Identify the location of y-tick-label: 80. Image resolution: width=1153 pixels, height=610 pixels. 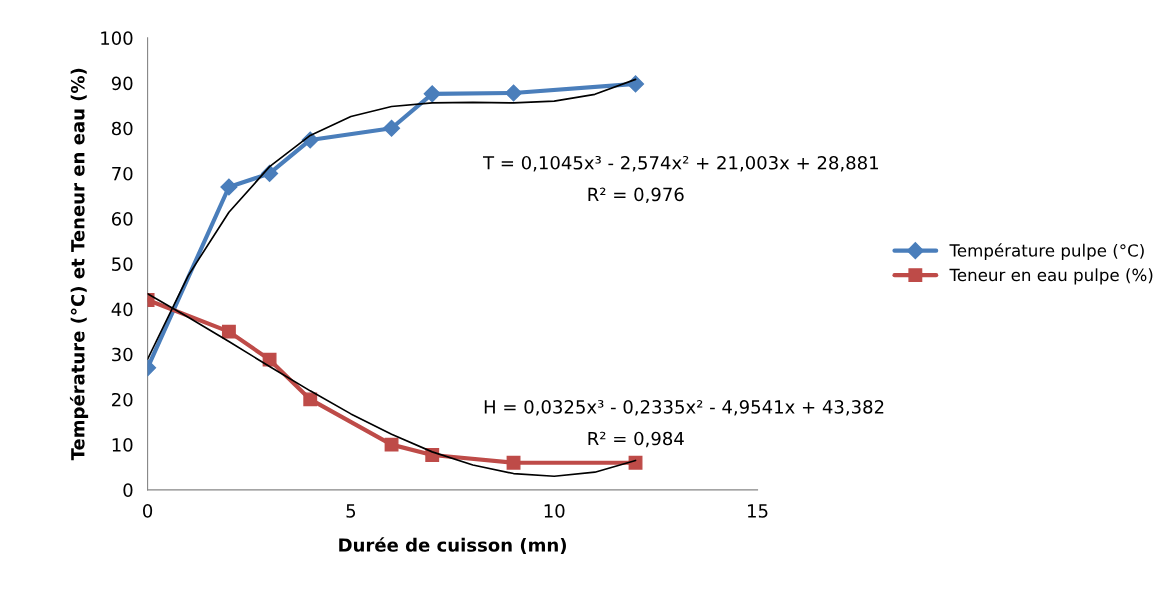
(122, 128).